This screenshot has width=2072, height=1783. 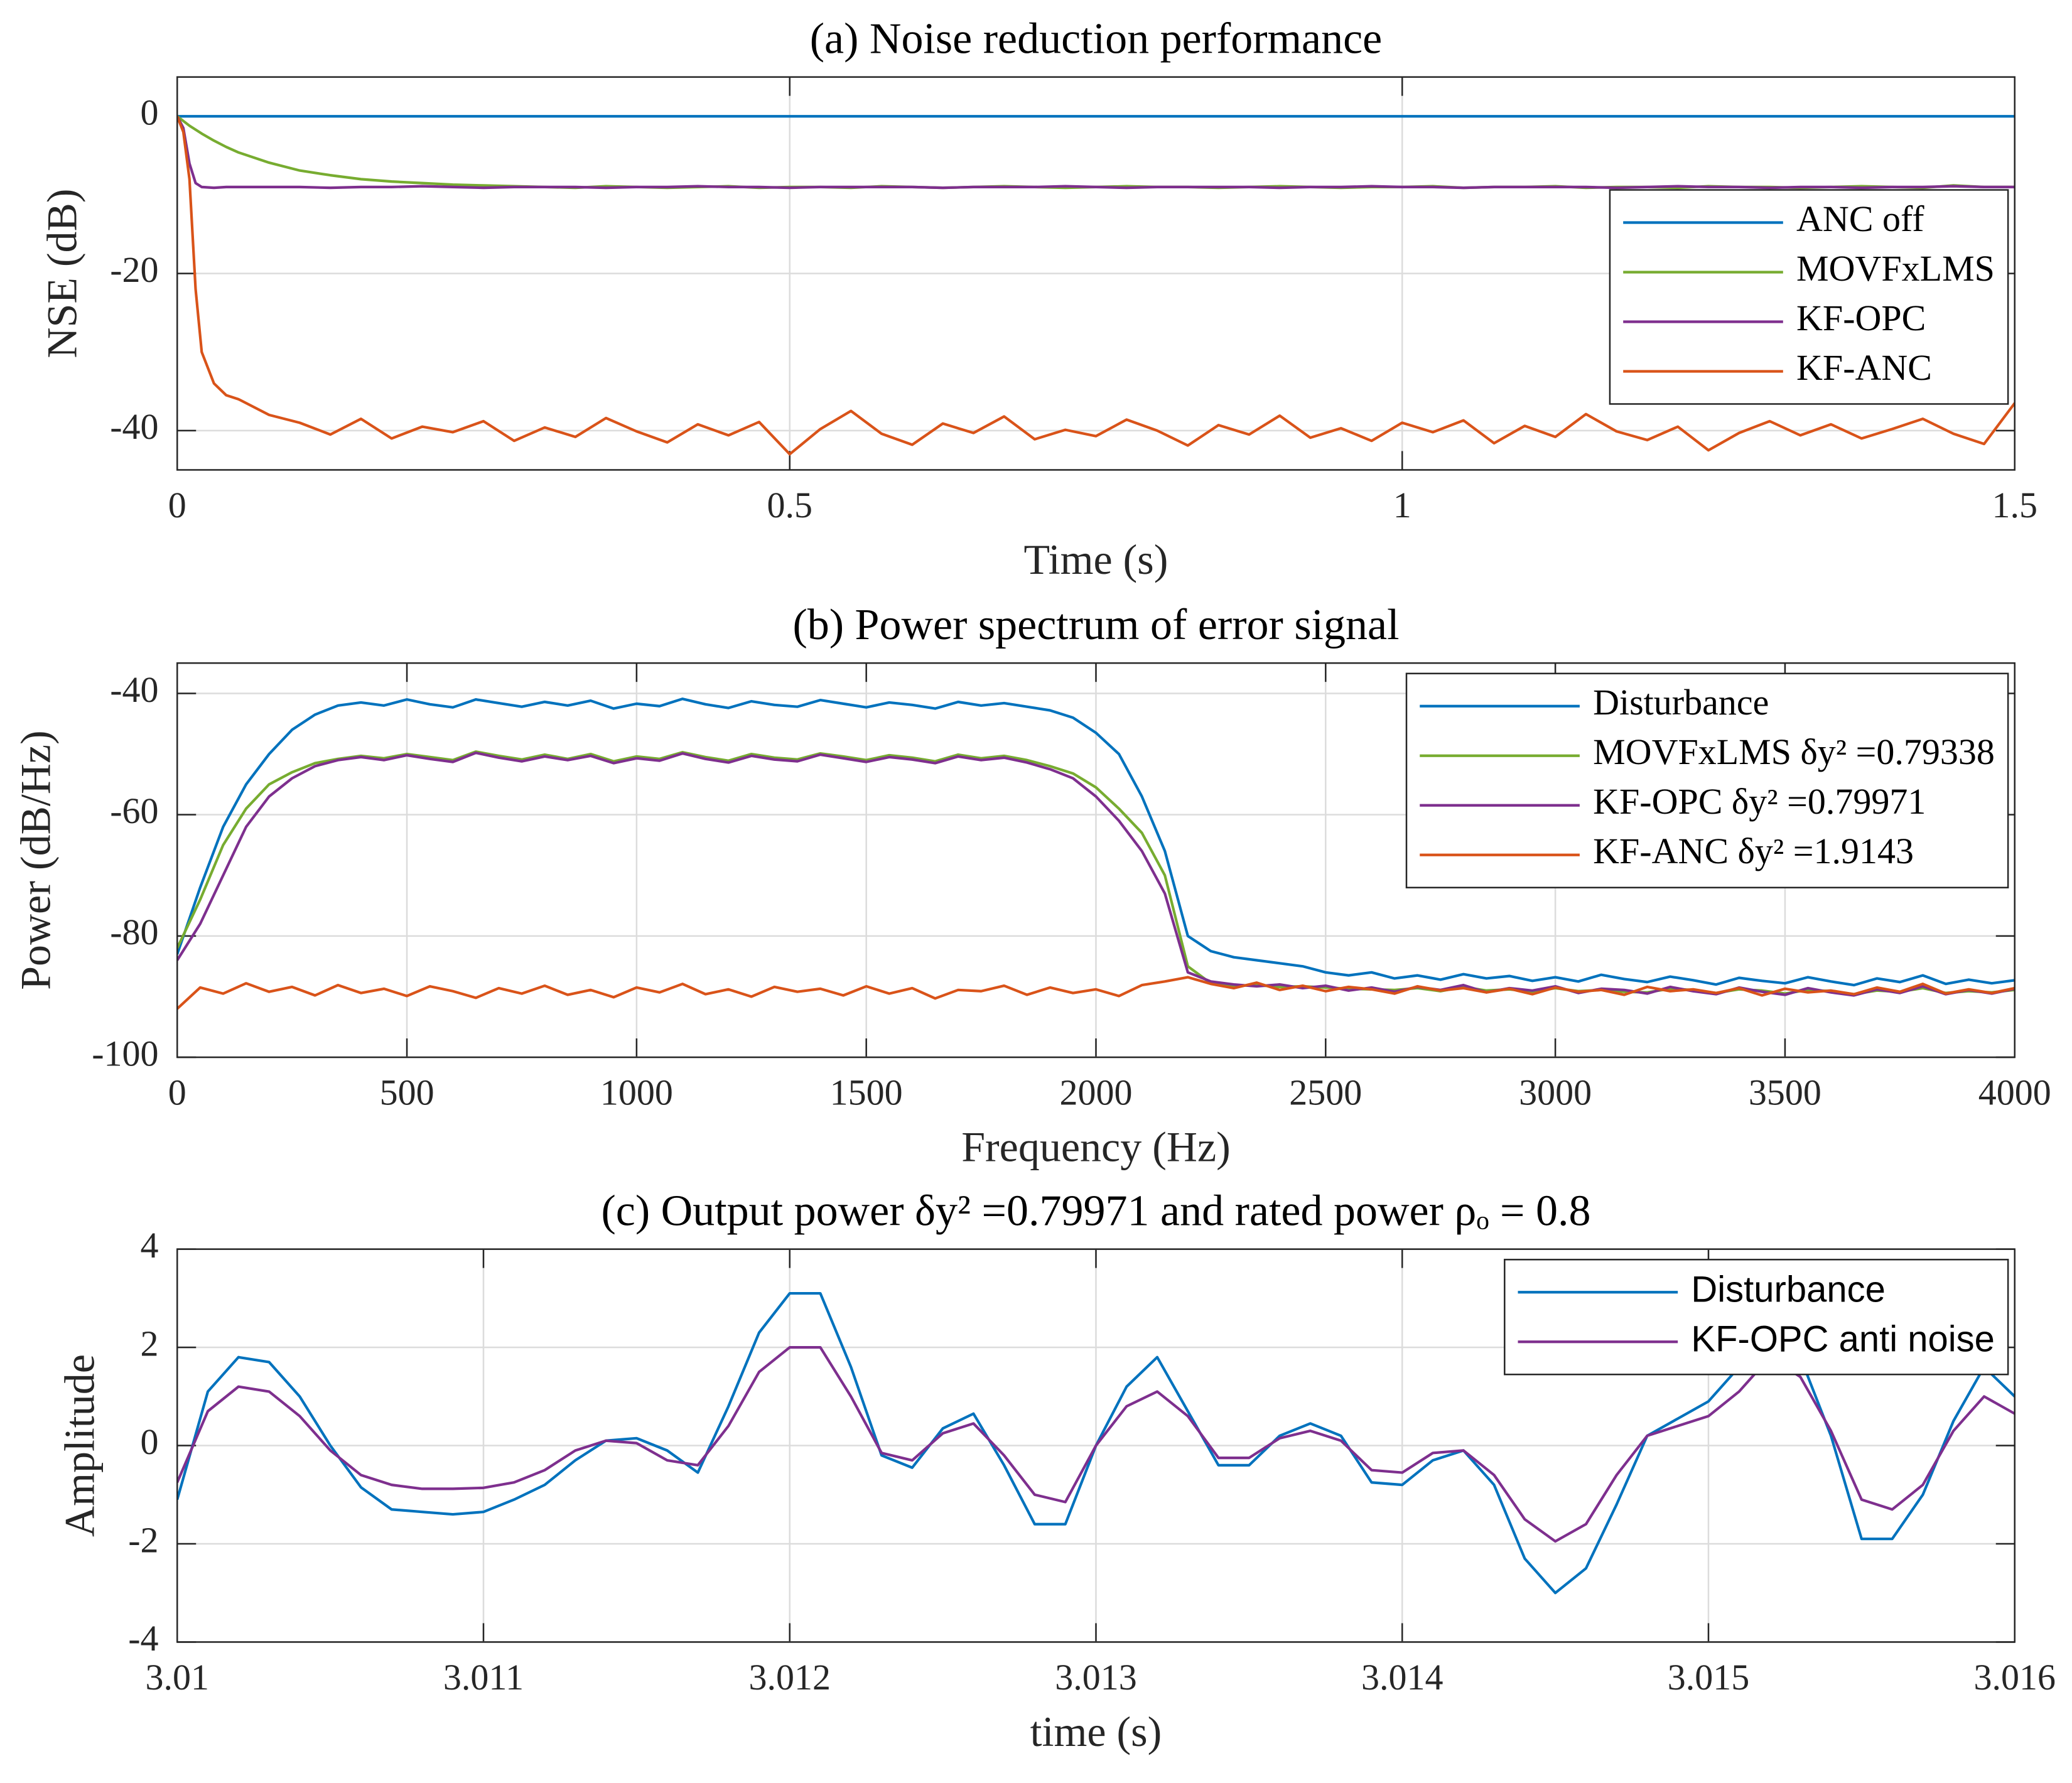 I want to click on x-axis-label: Frequency (Hz), so click(x=1096, y=1146).